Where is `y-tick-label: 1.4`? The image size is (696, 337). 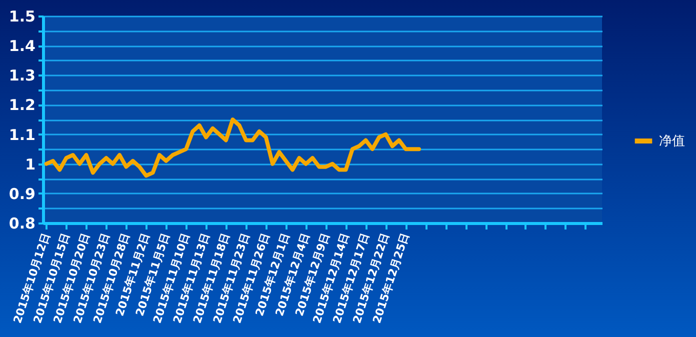 y-tick-label: 1.4 is located at coordinates (22, 46).